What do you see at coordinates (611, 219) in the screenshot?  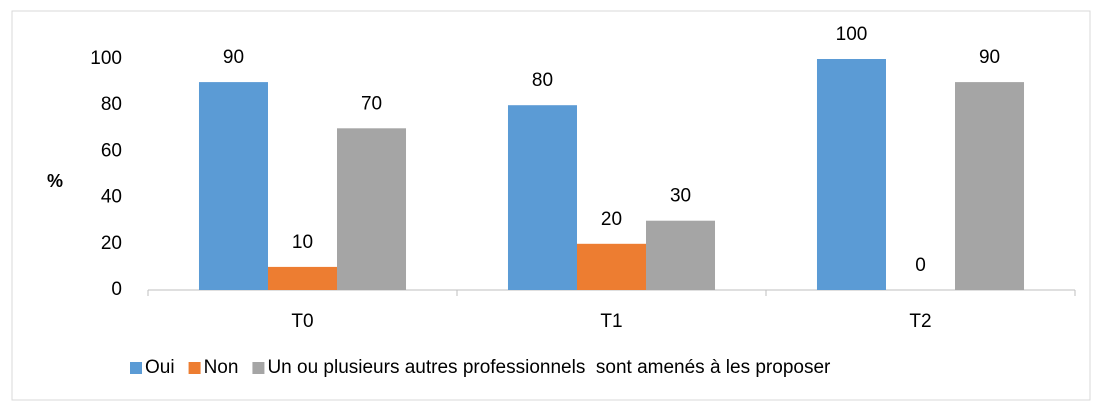 I see `data-label: 20` at bounding box center [611, 219].